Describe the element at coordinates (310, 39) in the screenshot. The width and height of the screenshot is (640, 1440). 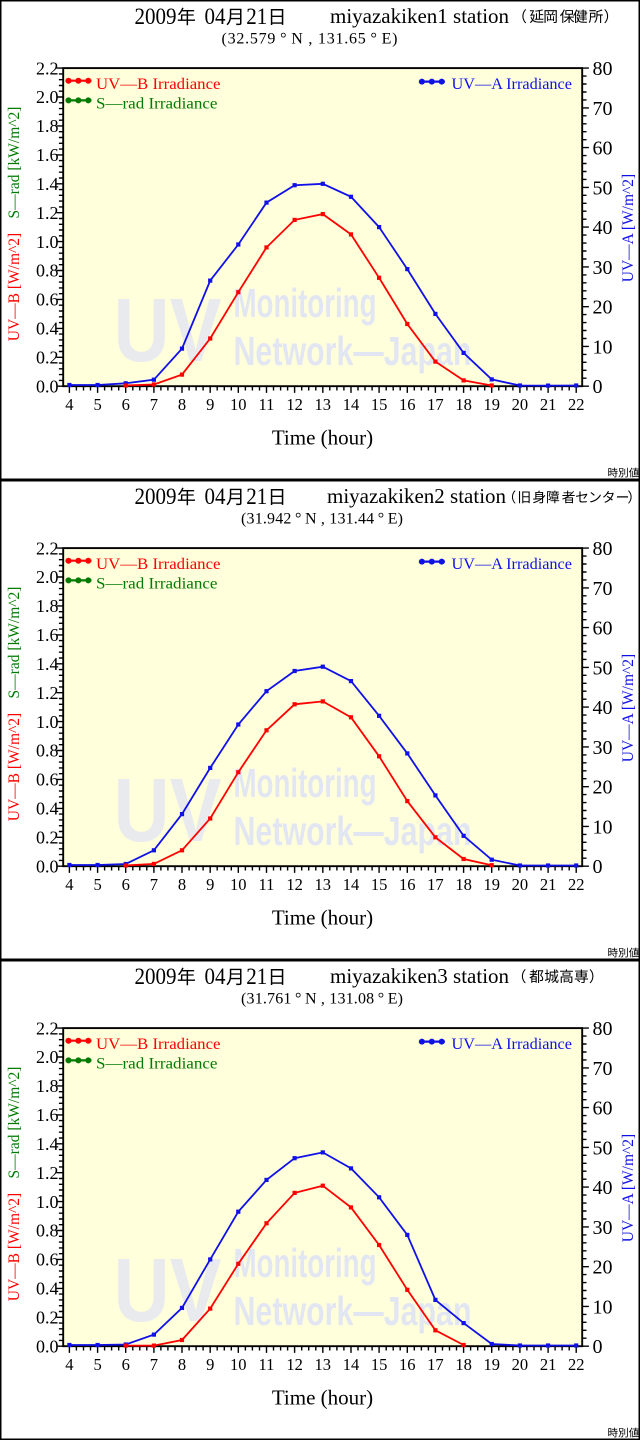
I see `svg-text: (32.579 ° N , 131.65 ° E)` at that location.